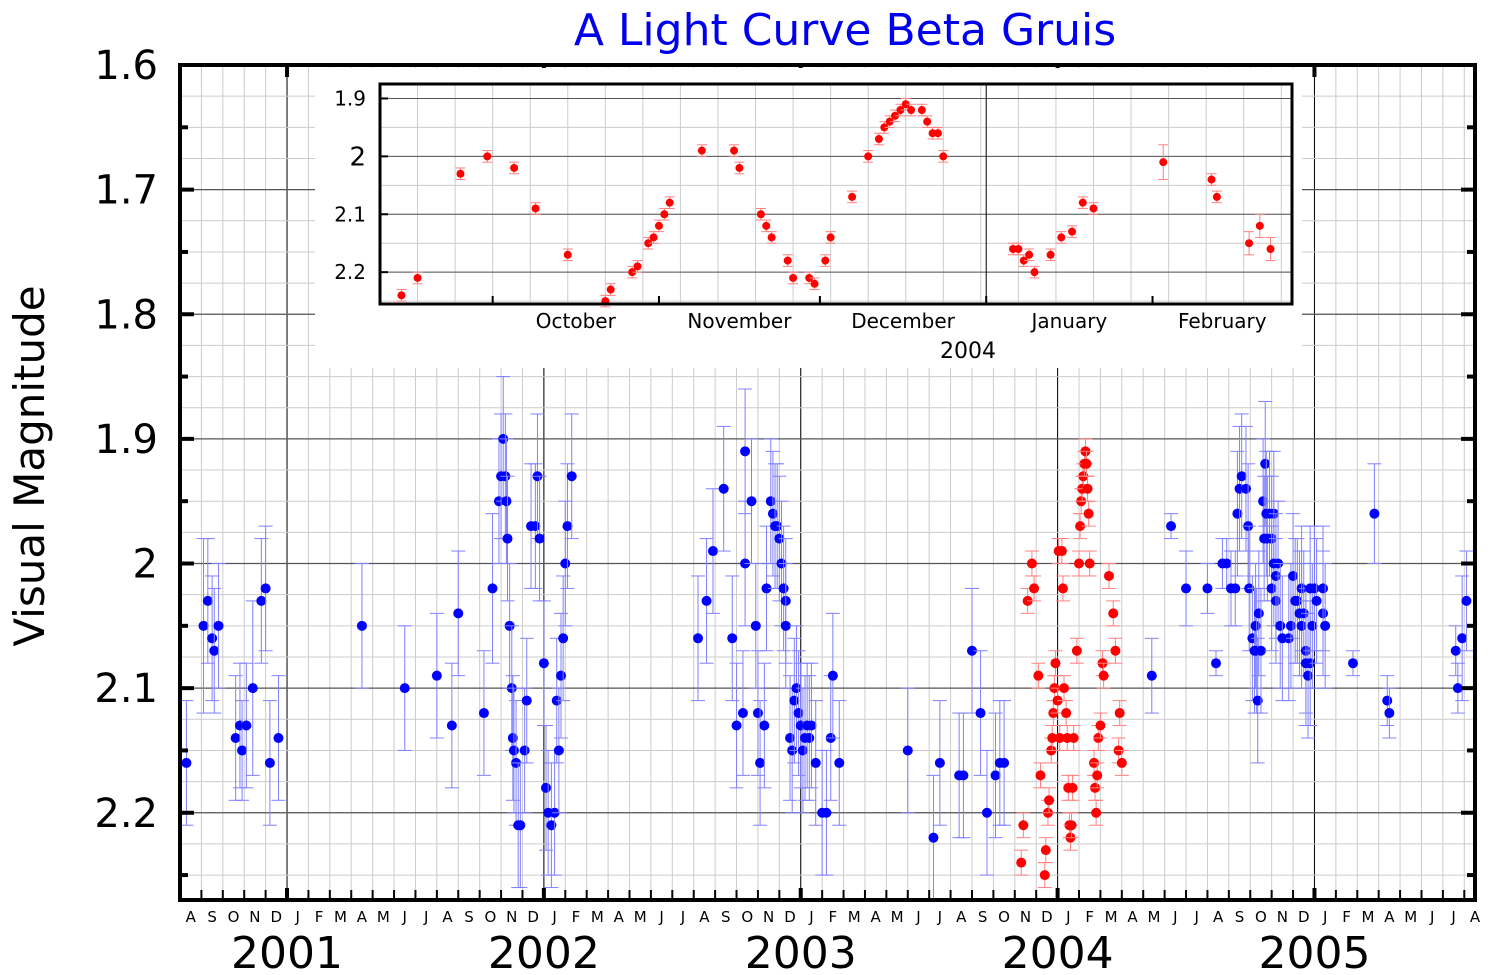 The height and width of the screenshot is (975, 1500). Describe the element at coordinates (126, 66) in the screenshot. I see `y-tick-label: 1.6` at that location.